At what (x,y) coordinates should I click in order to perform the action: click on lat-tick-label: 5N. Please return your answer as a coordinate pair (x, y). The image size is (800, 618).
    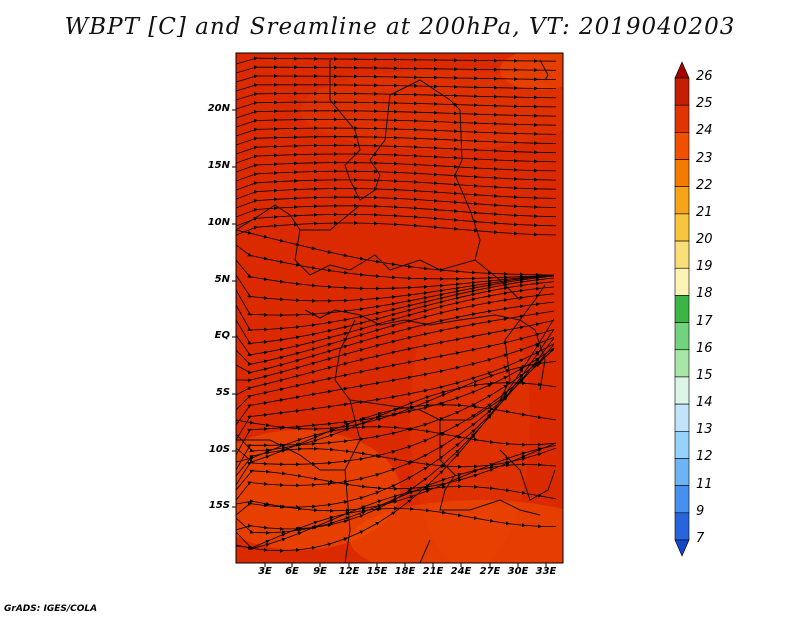
    Looking at the image, I should click on (222, 279).